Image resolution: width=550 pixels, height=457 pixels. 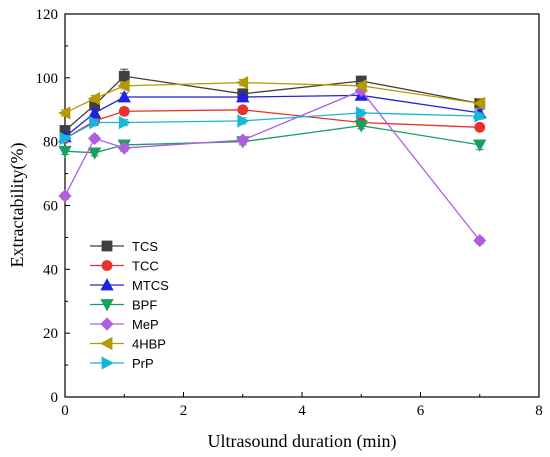 I want to click on legend-item-mtcs: MTCS, so click(x=129, y=285).